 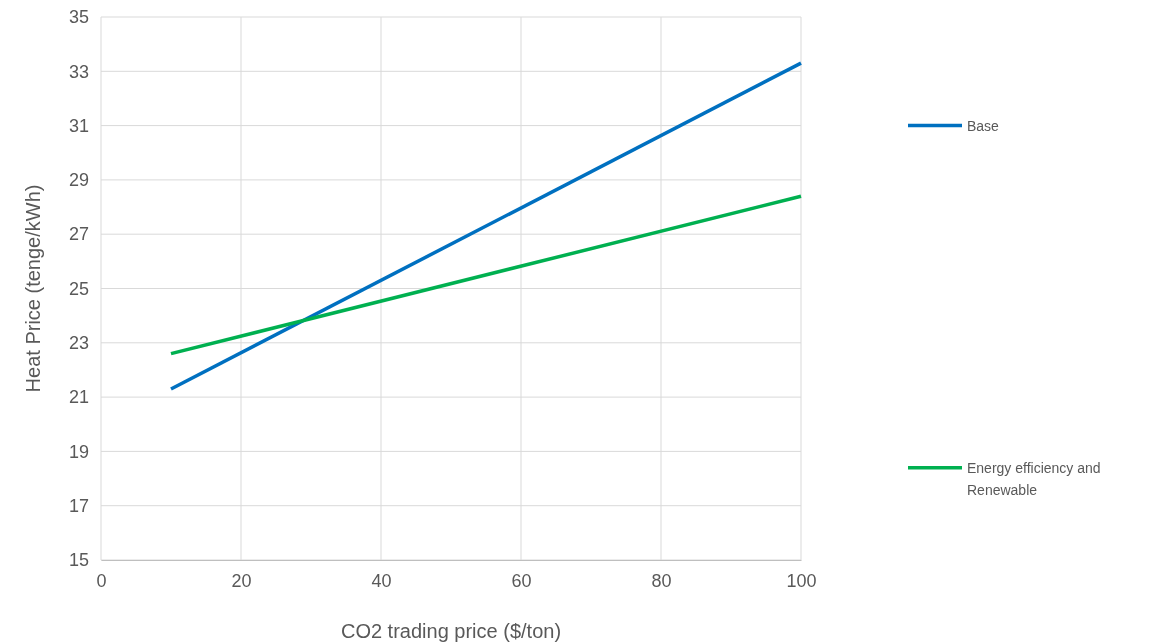 I want to click on y-tick-label: 31, so click(x=78, y=125).